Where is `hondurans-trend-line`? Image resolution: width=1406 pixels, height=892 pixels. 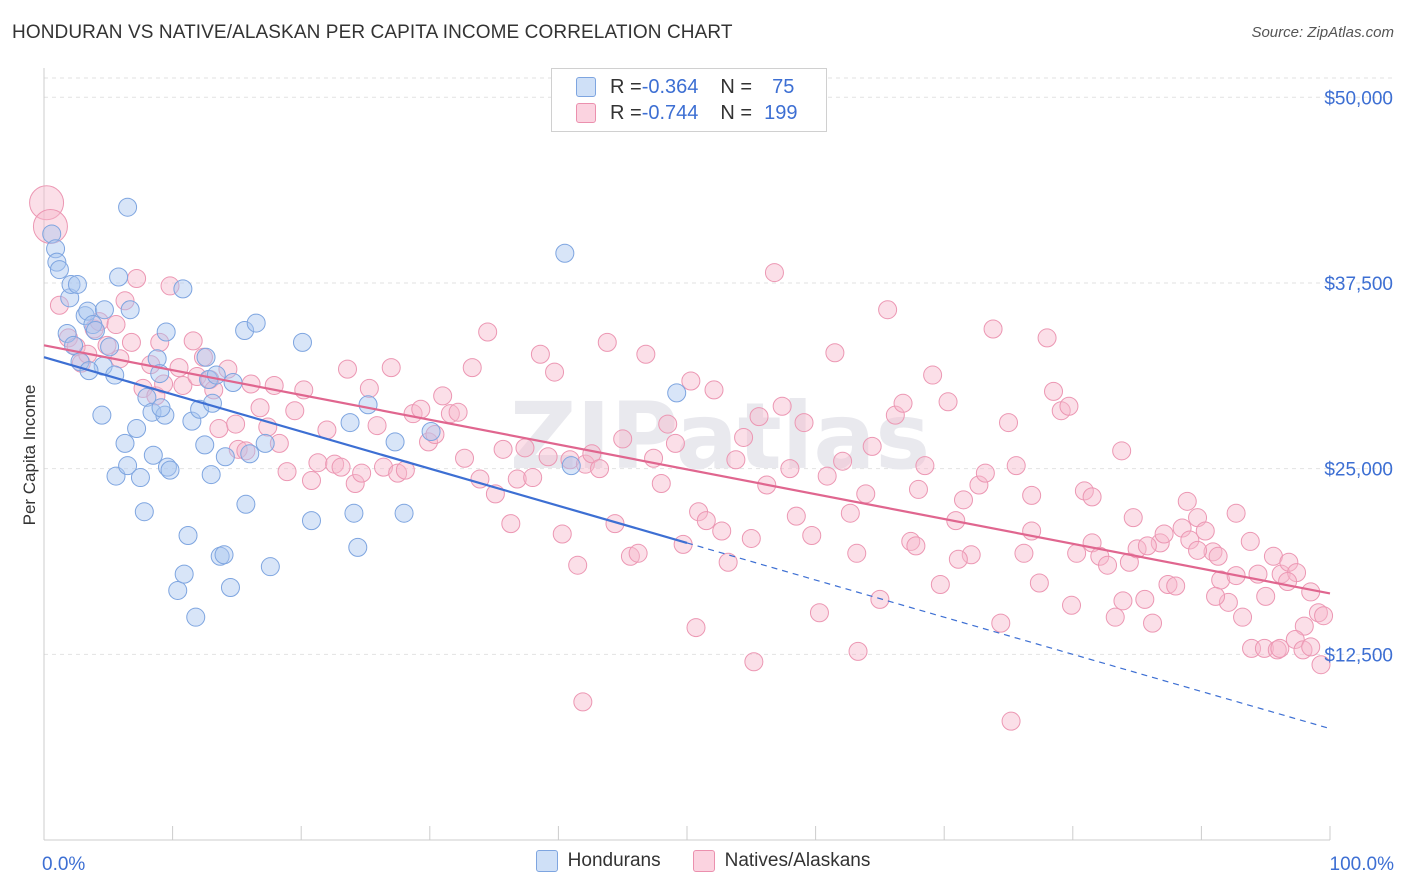 hondurans-trend-line is located at coordinates (365, 450).